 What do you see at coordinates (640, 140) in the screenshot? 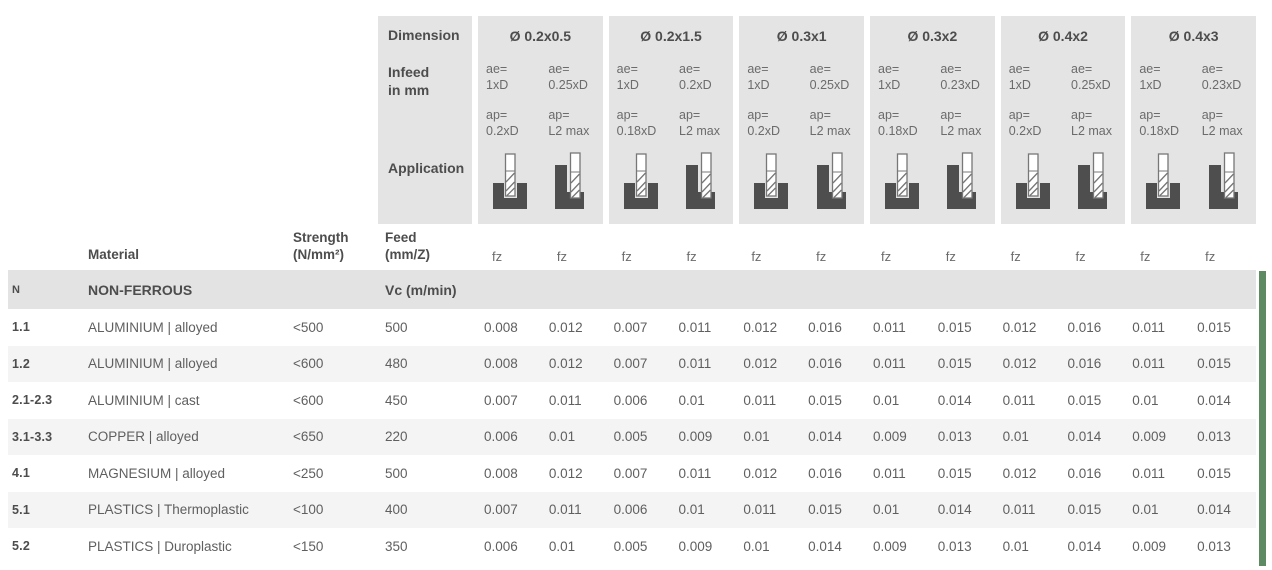
I see `infeed-column: ae= 1xD ap= 0.18xD` at bounding box center [640, 140].